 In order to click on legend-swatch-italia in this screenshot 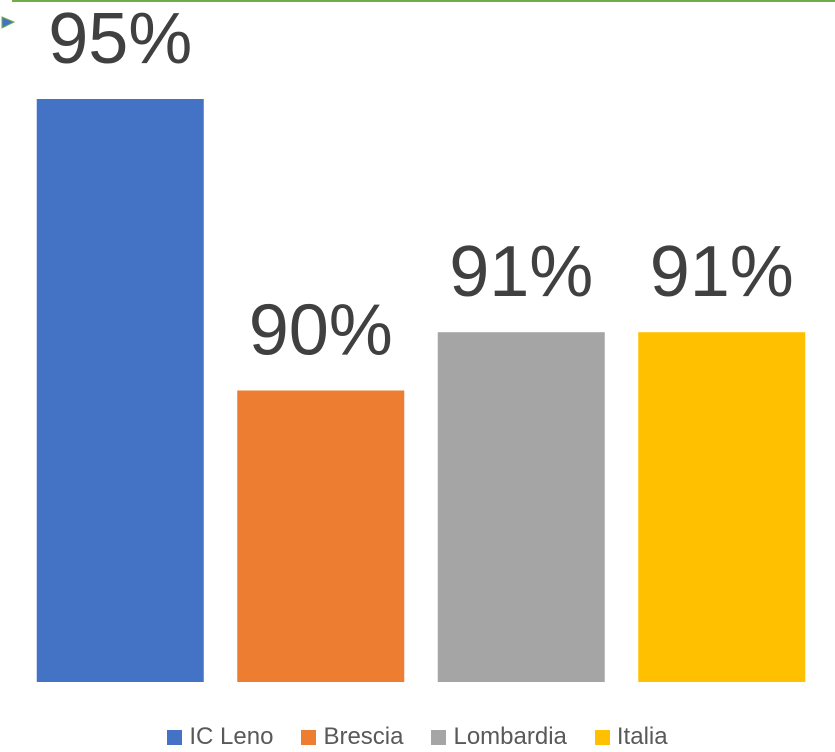, I will do `click(602, 737)`.